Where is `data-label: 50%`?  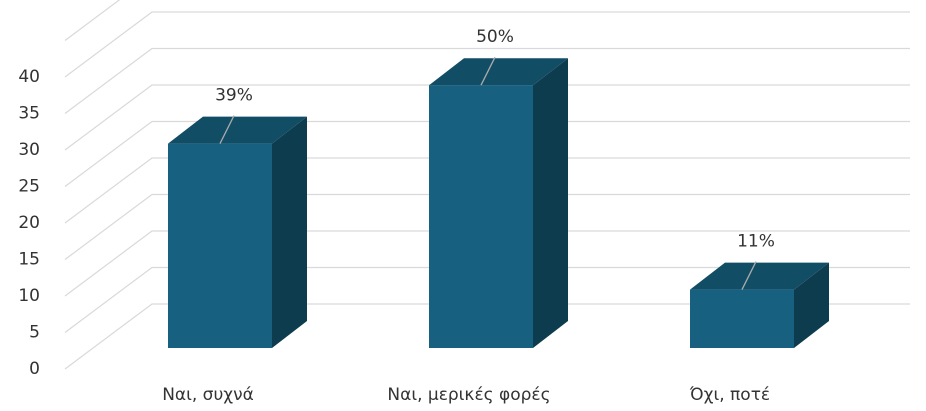 data-label: 50% is located at coordinates (495, 37).